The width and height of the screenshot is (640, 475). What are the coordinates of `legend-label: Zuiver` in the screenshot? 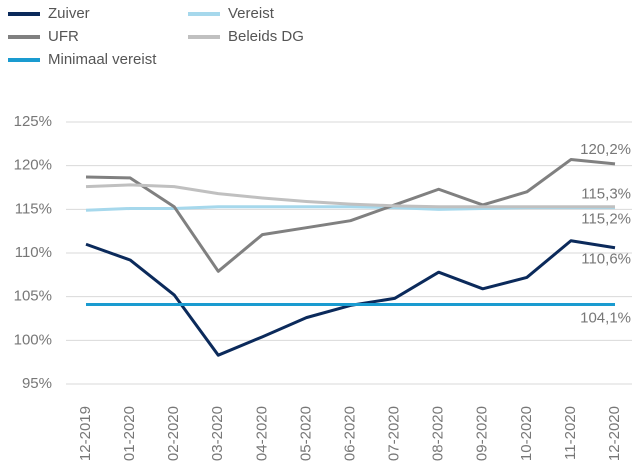 It's located at (69, 13).